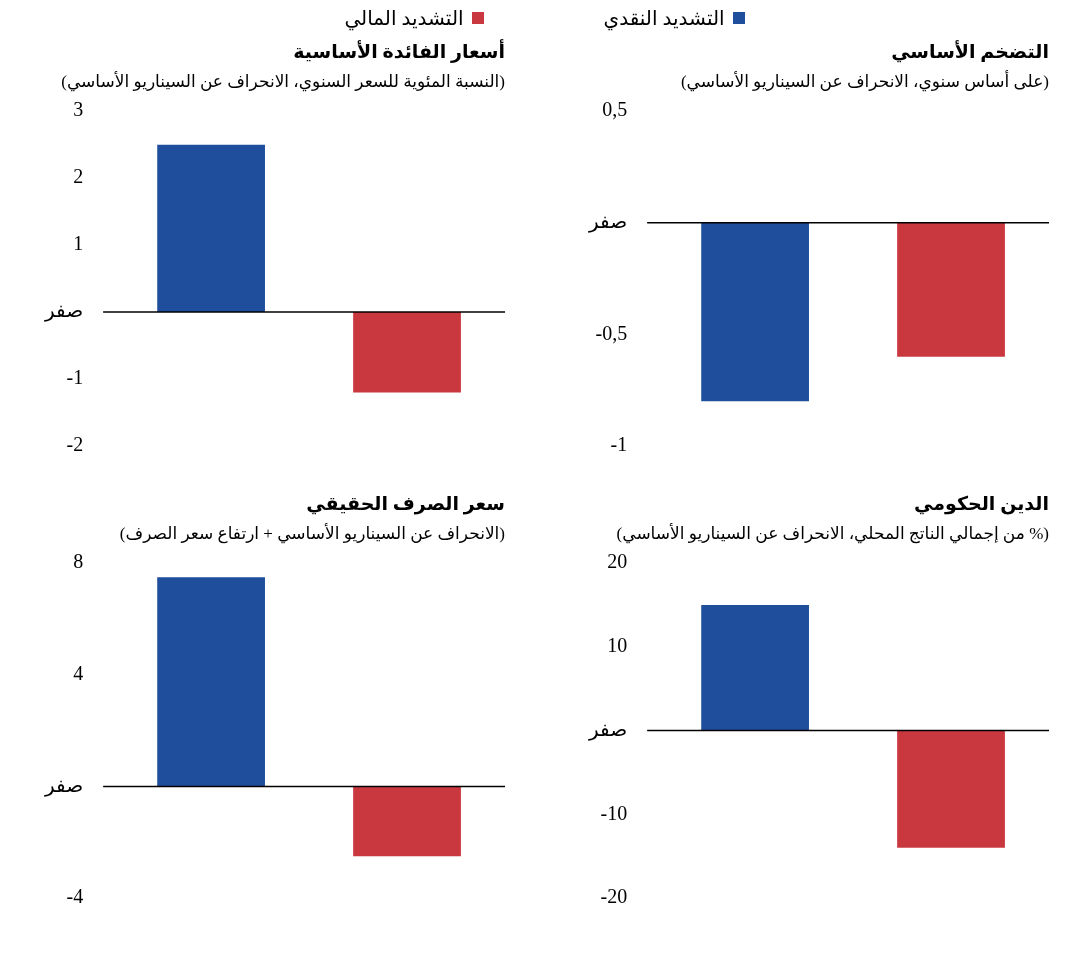  I want to click on chart-title: التضخم الأساسي, so click(970, 52).